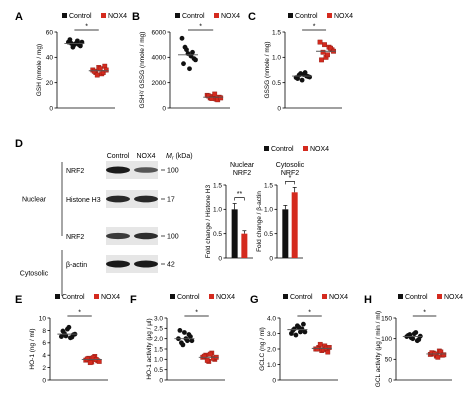 The height and width of the screenshot is (413, 476). What do you see at coordinates (44, 343) in the screenshot?
I see `y-tick-label: 6` at bounding box center [44, 343].